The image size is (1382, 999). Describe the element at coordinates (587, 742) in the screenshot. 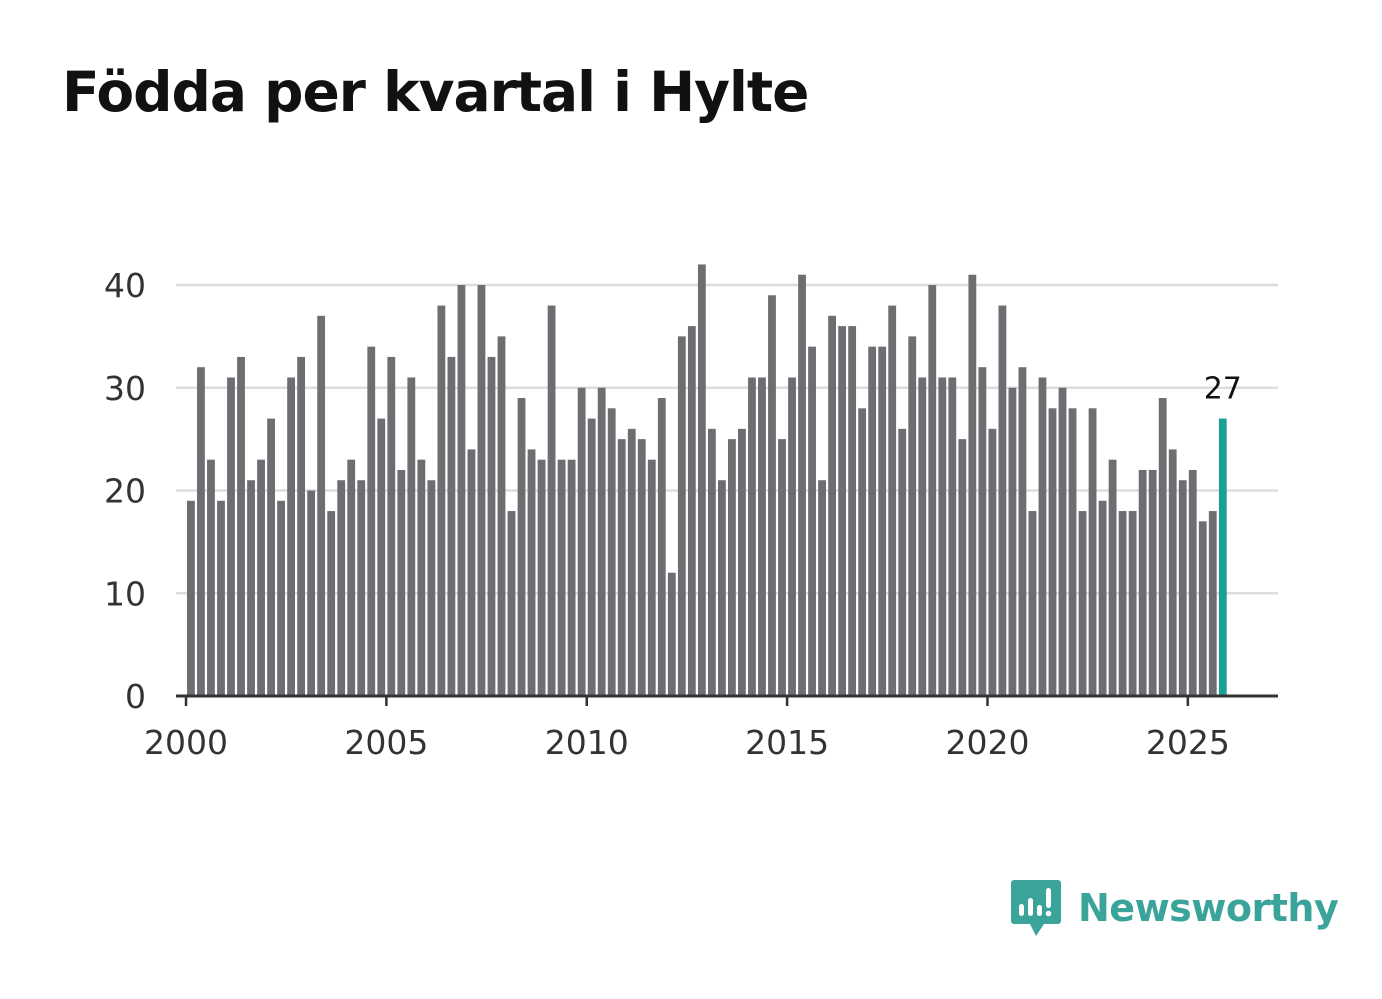

I see `x-tick-label-2010: 2010` at that location.